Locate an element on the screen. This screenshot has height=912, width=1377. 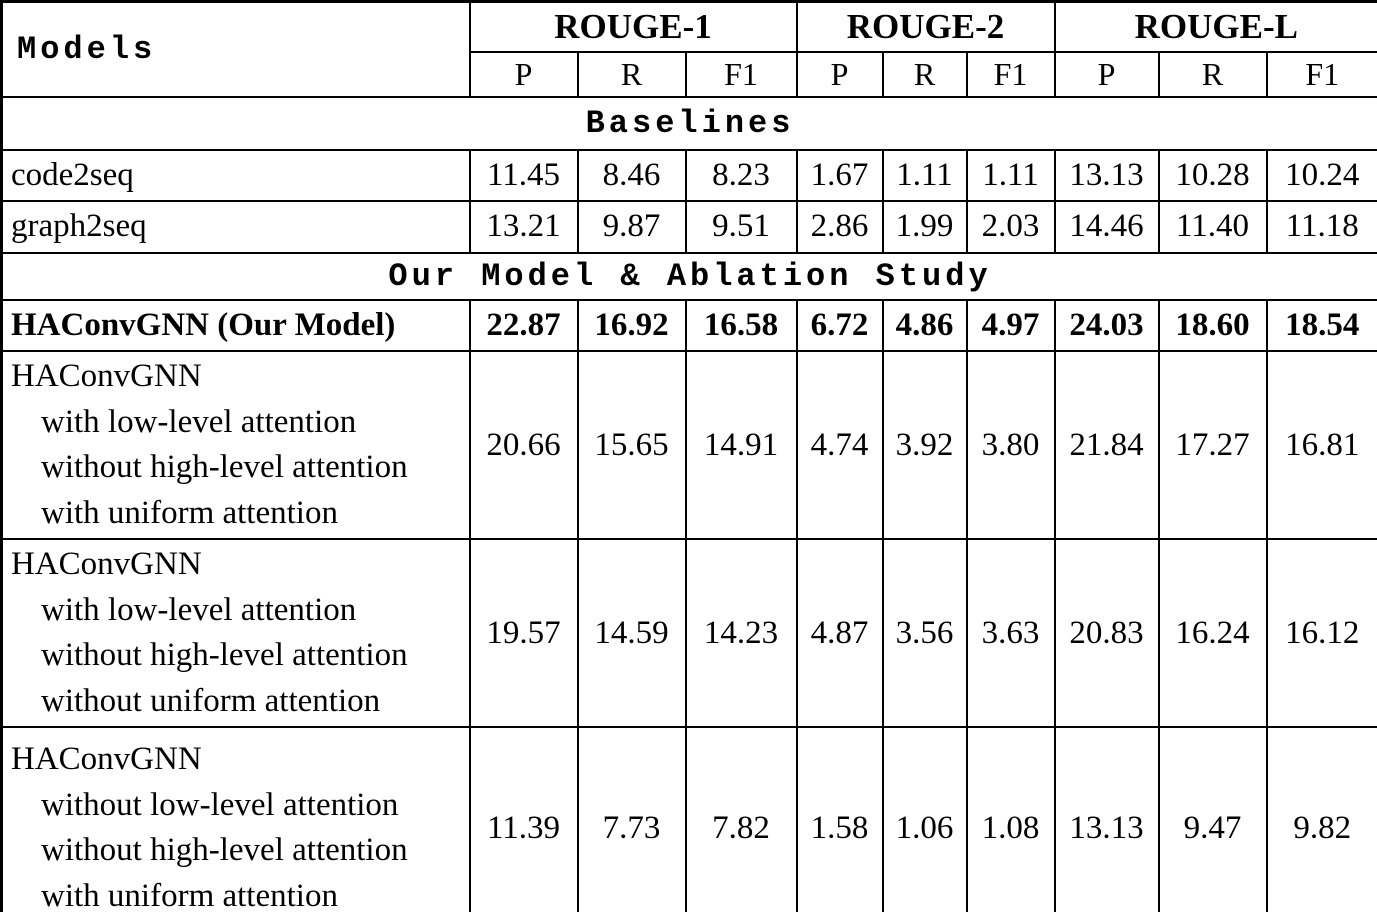
rouge-1-r-header: R is located at coordinates (631, 74).